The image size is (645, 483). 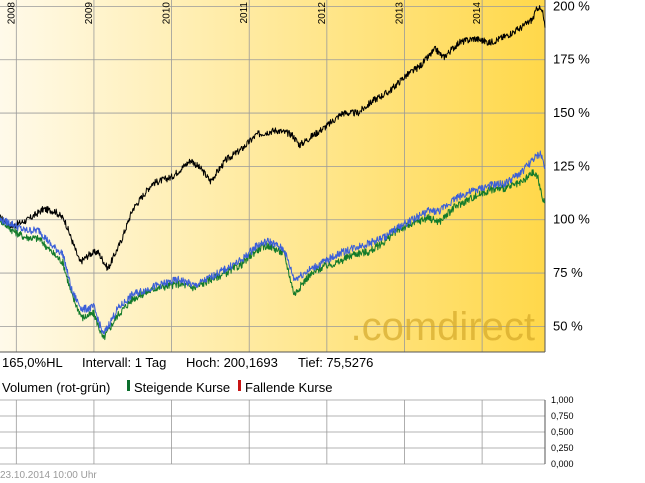 I want to click on y-tick-label: 175 %, so click(x=571, y=59).